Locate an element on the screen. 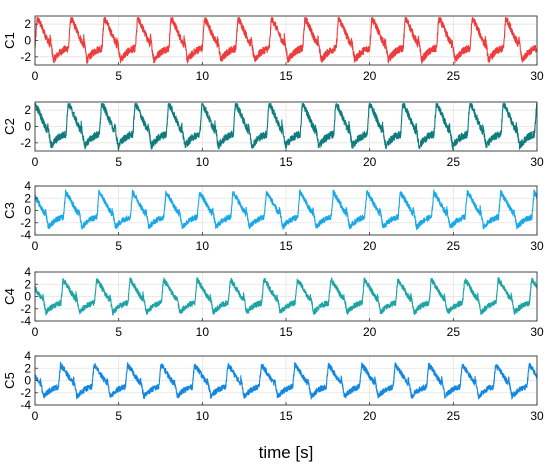  y-axis-label-c1: C1 is located at coordinates (9, 40).